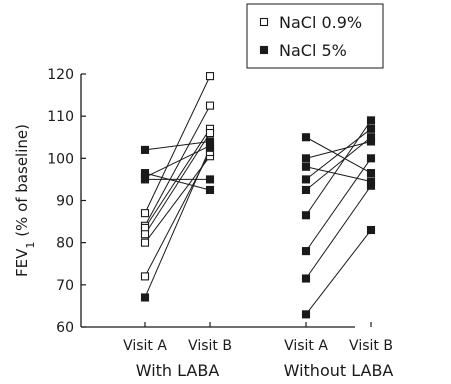 The image size is (451, 384). I want to click on y-tick-label: 80, so click(65, 244).